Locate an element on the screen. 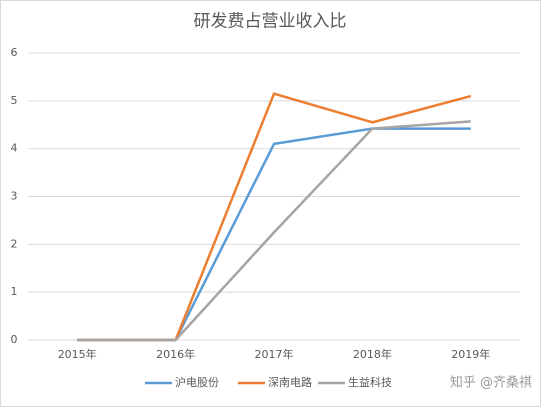  legend-label: 深南电路 is located at coordinates (290, 382).